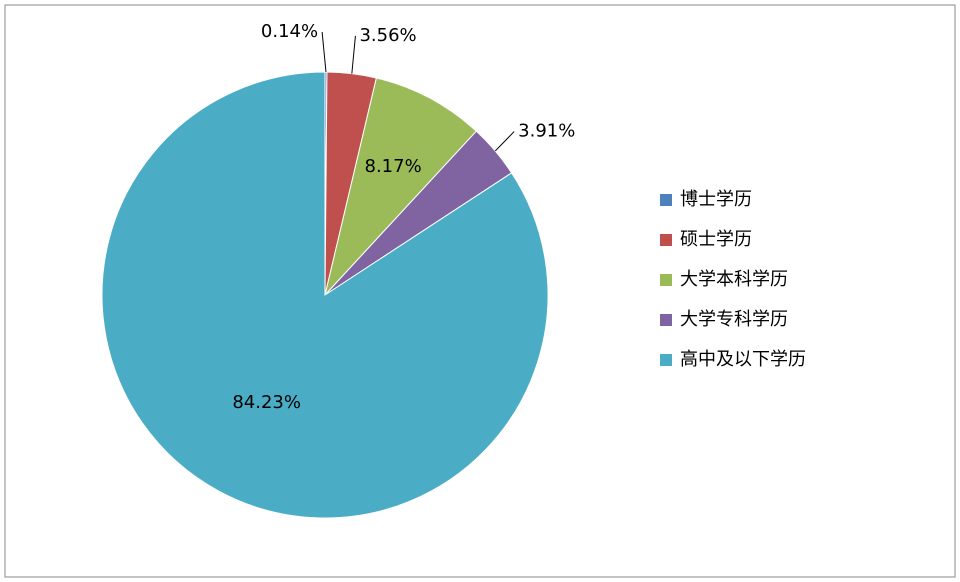 Image resolution: width=960 pixels, height=582 pixels. Describe the element at coordinates (393, 166) in the screenshot. I see `data-label: 8.17%` at that location.